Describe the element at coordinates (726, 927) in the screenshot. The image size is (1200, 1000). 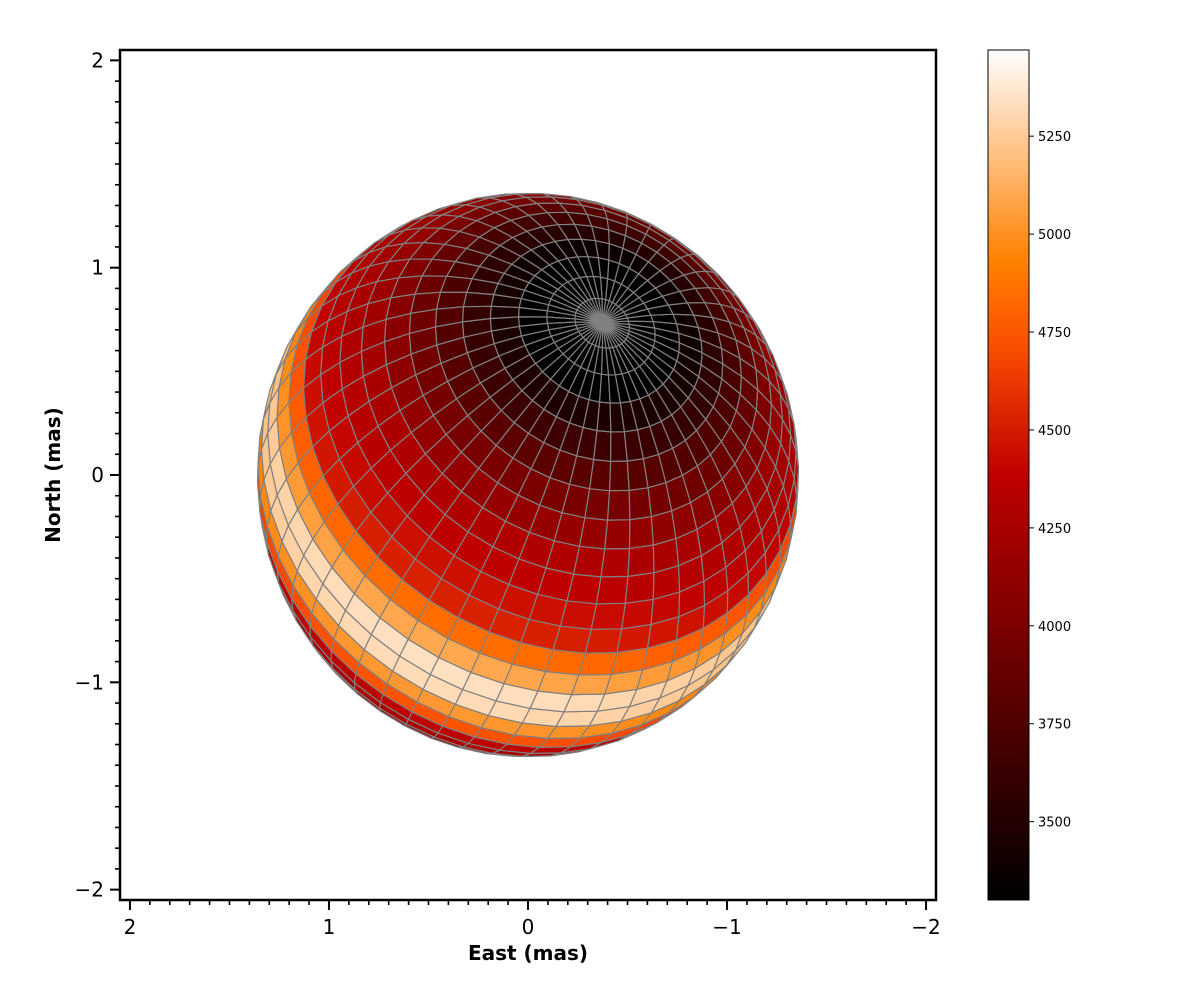
I see `x-tick-label: −1` at that location.